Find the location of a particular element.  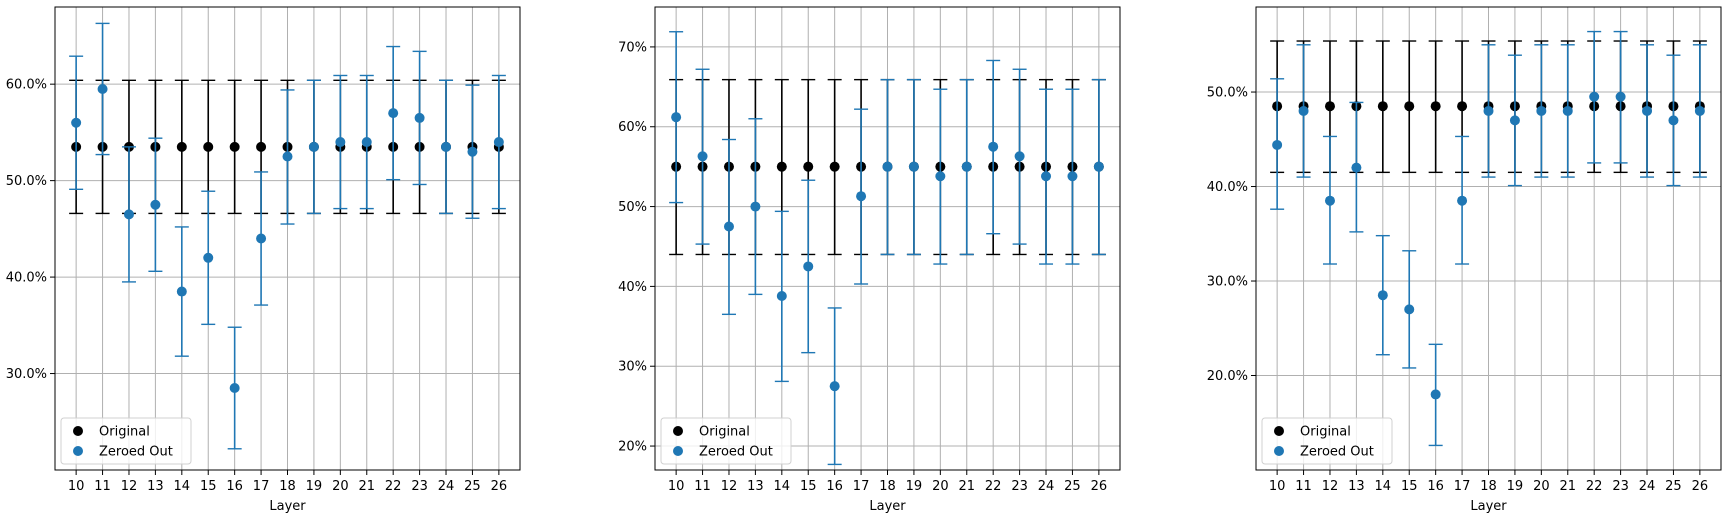

x-tick-label: 21 is located at coordinates (366, 486).